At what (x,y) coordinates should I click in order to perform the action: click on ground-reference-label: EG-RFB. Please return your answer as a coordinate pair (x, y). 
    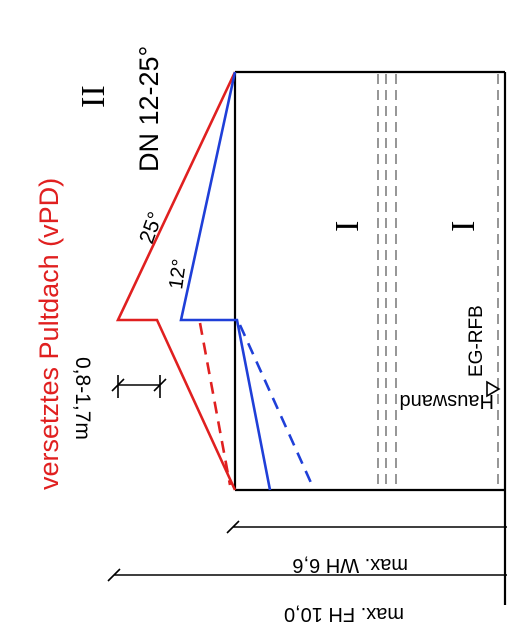
    Looking at the image, I should click on (476, 341).